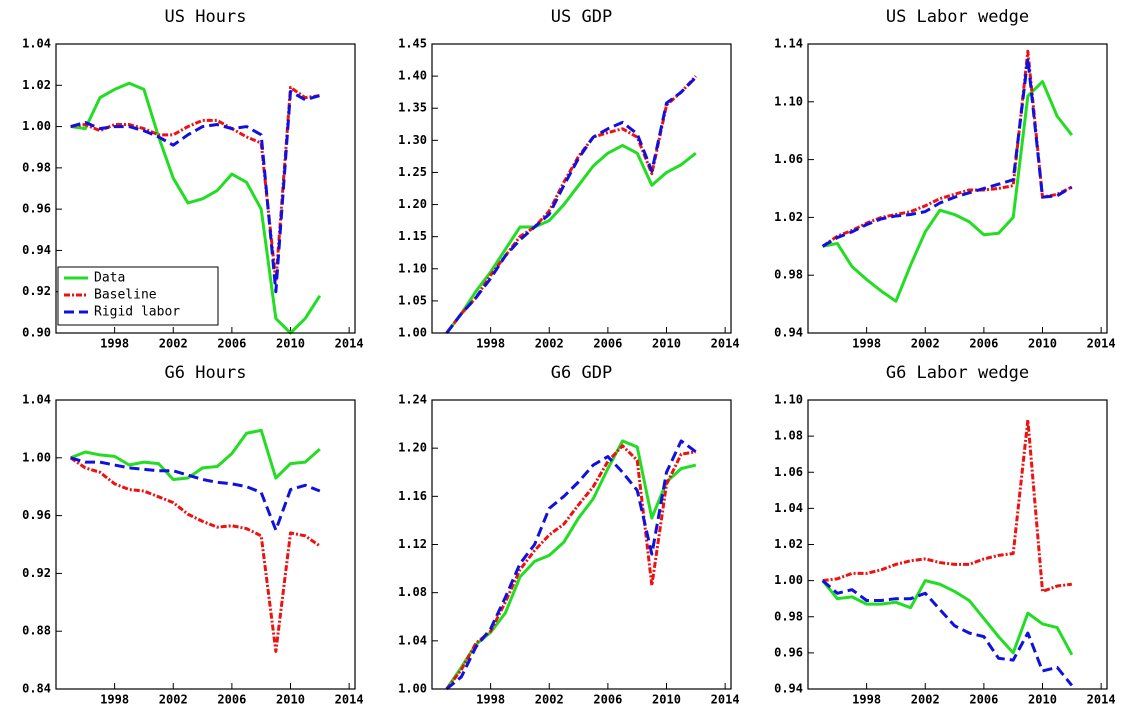 The image size is (1125, 706). I want to click on y-tick-label: 1.15, so click(412, 236).